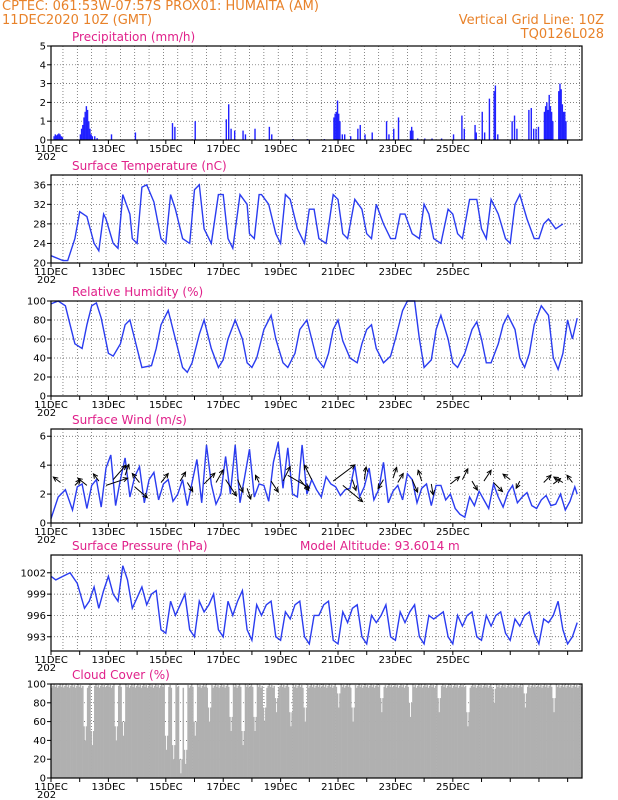 This screenshot has height=800, width=618. What do you see at coordinates (314, 337) in the screenshot?
I see `series-line` at bounding box center [314, 337].